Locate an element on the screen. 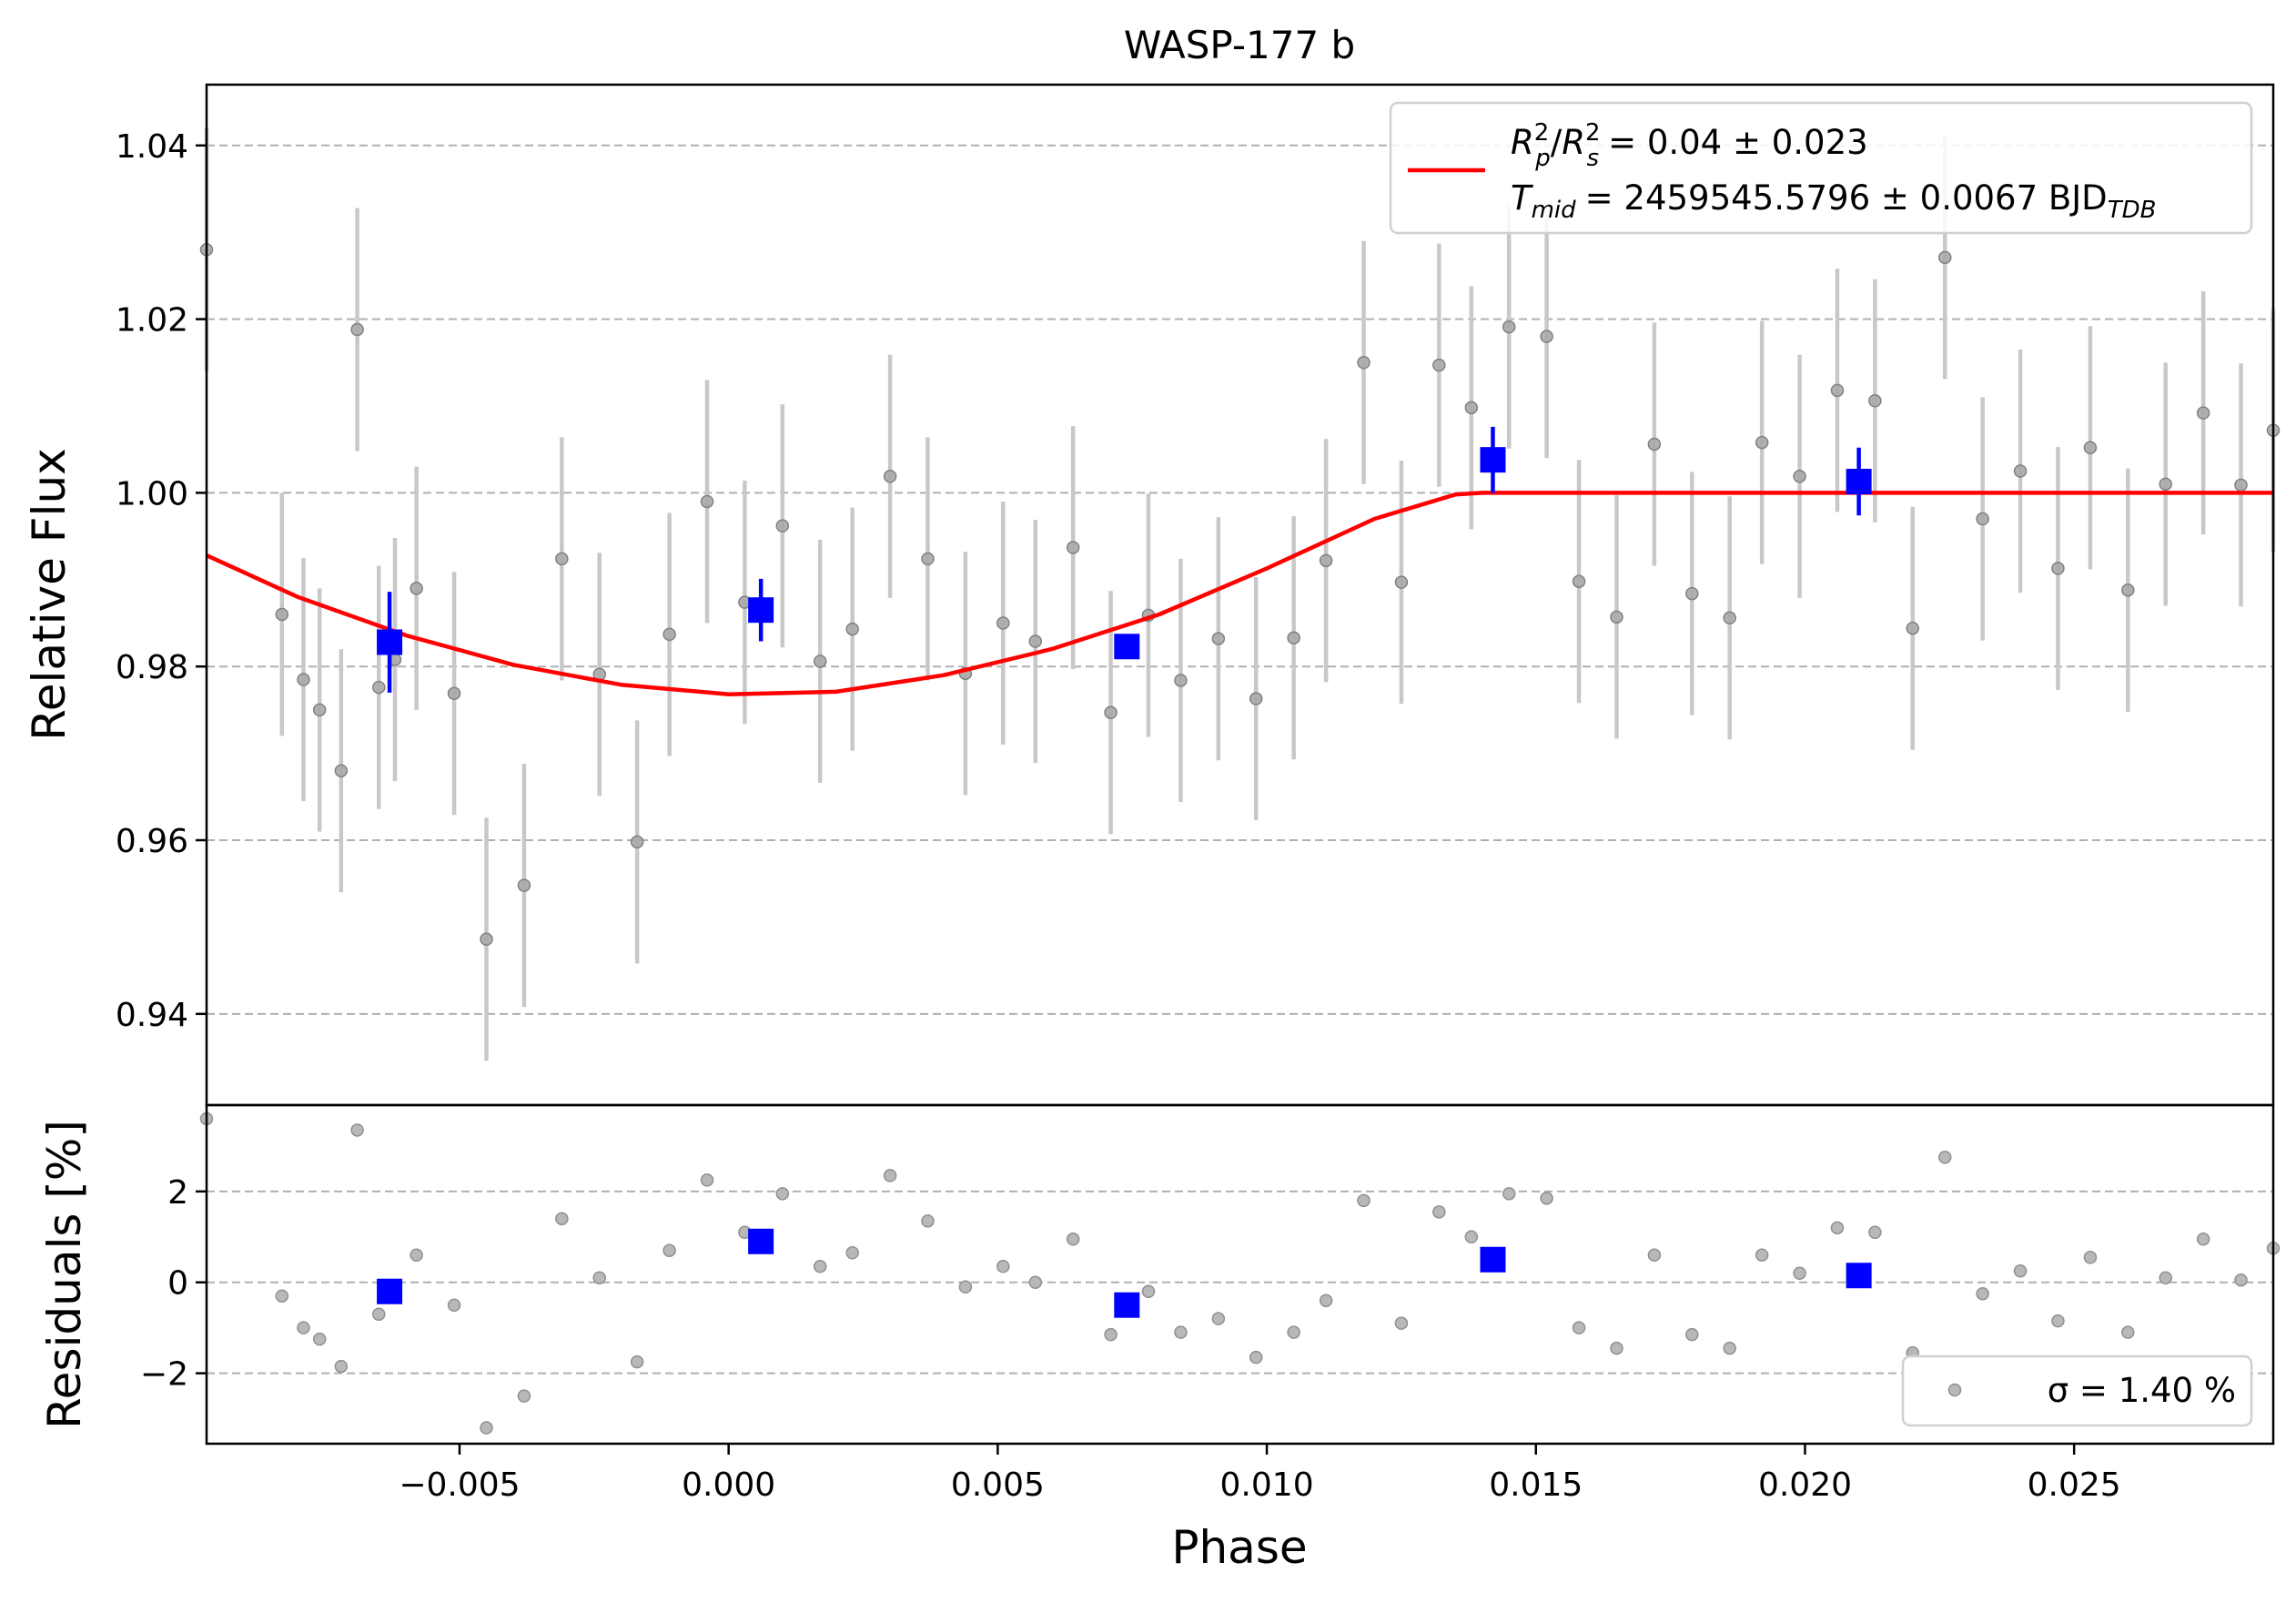 Image resolution: width=2296 pixels, height=1603 pixels. x-tick-label: 0.005 is located at coordinates (998, 1485).